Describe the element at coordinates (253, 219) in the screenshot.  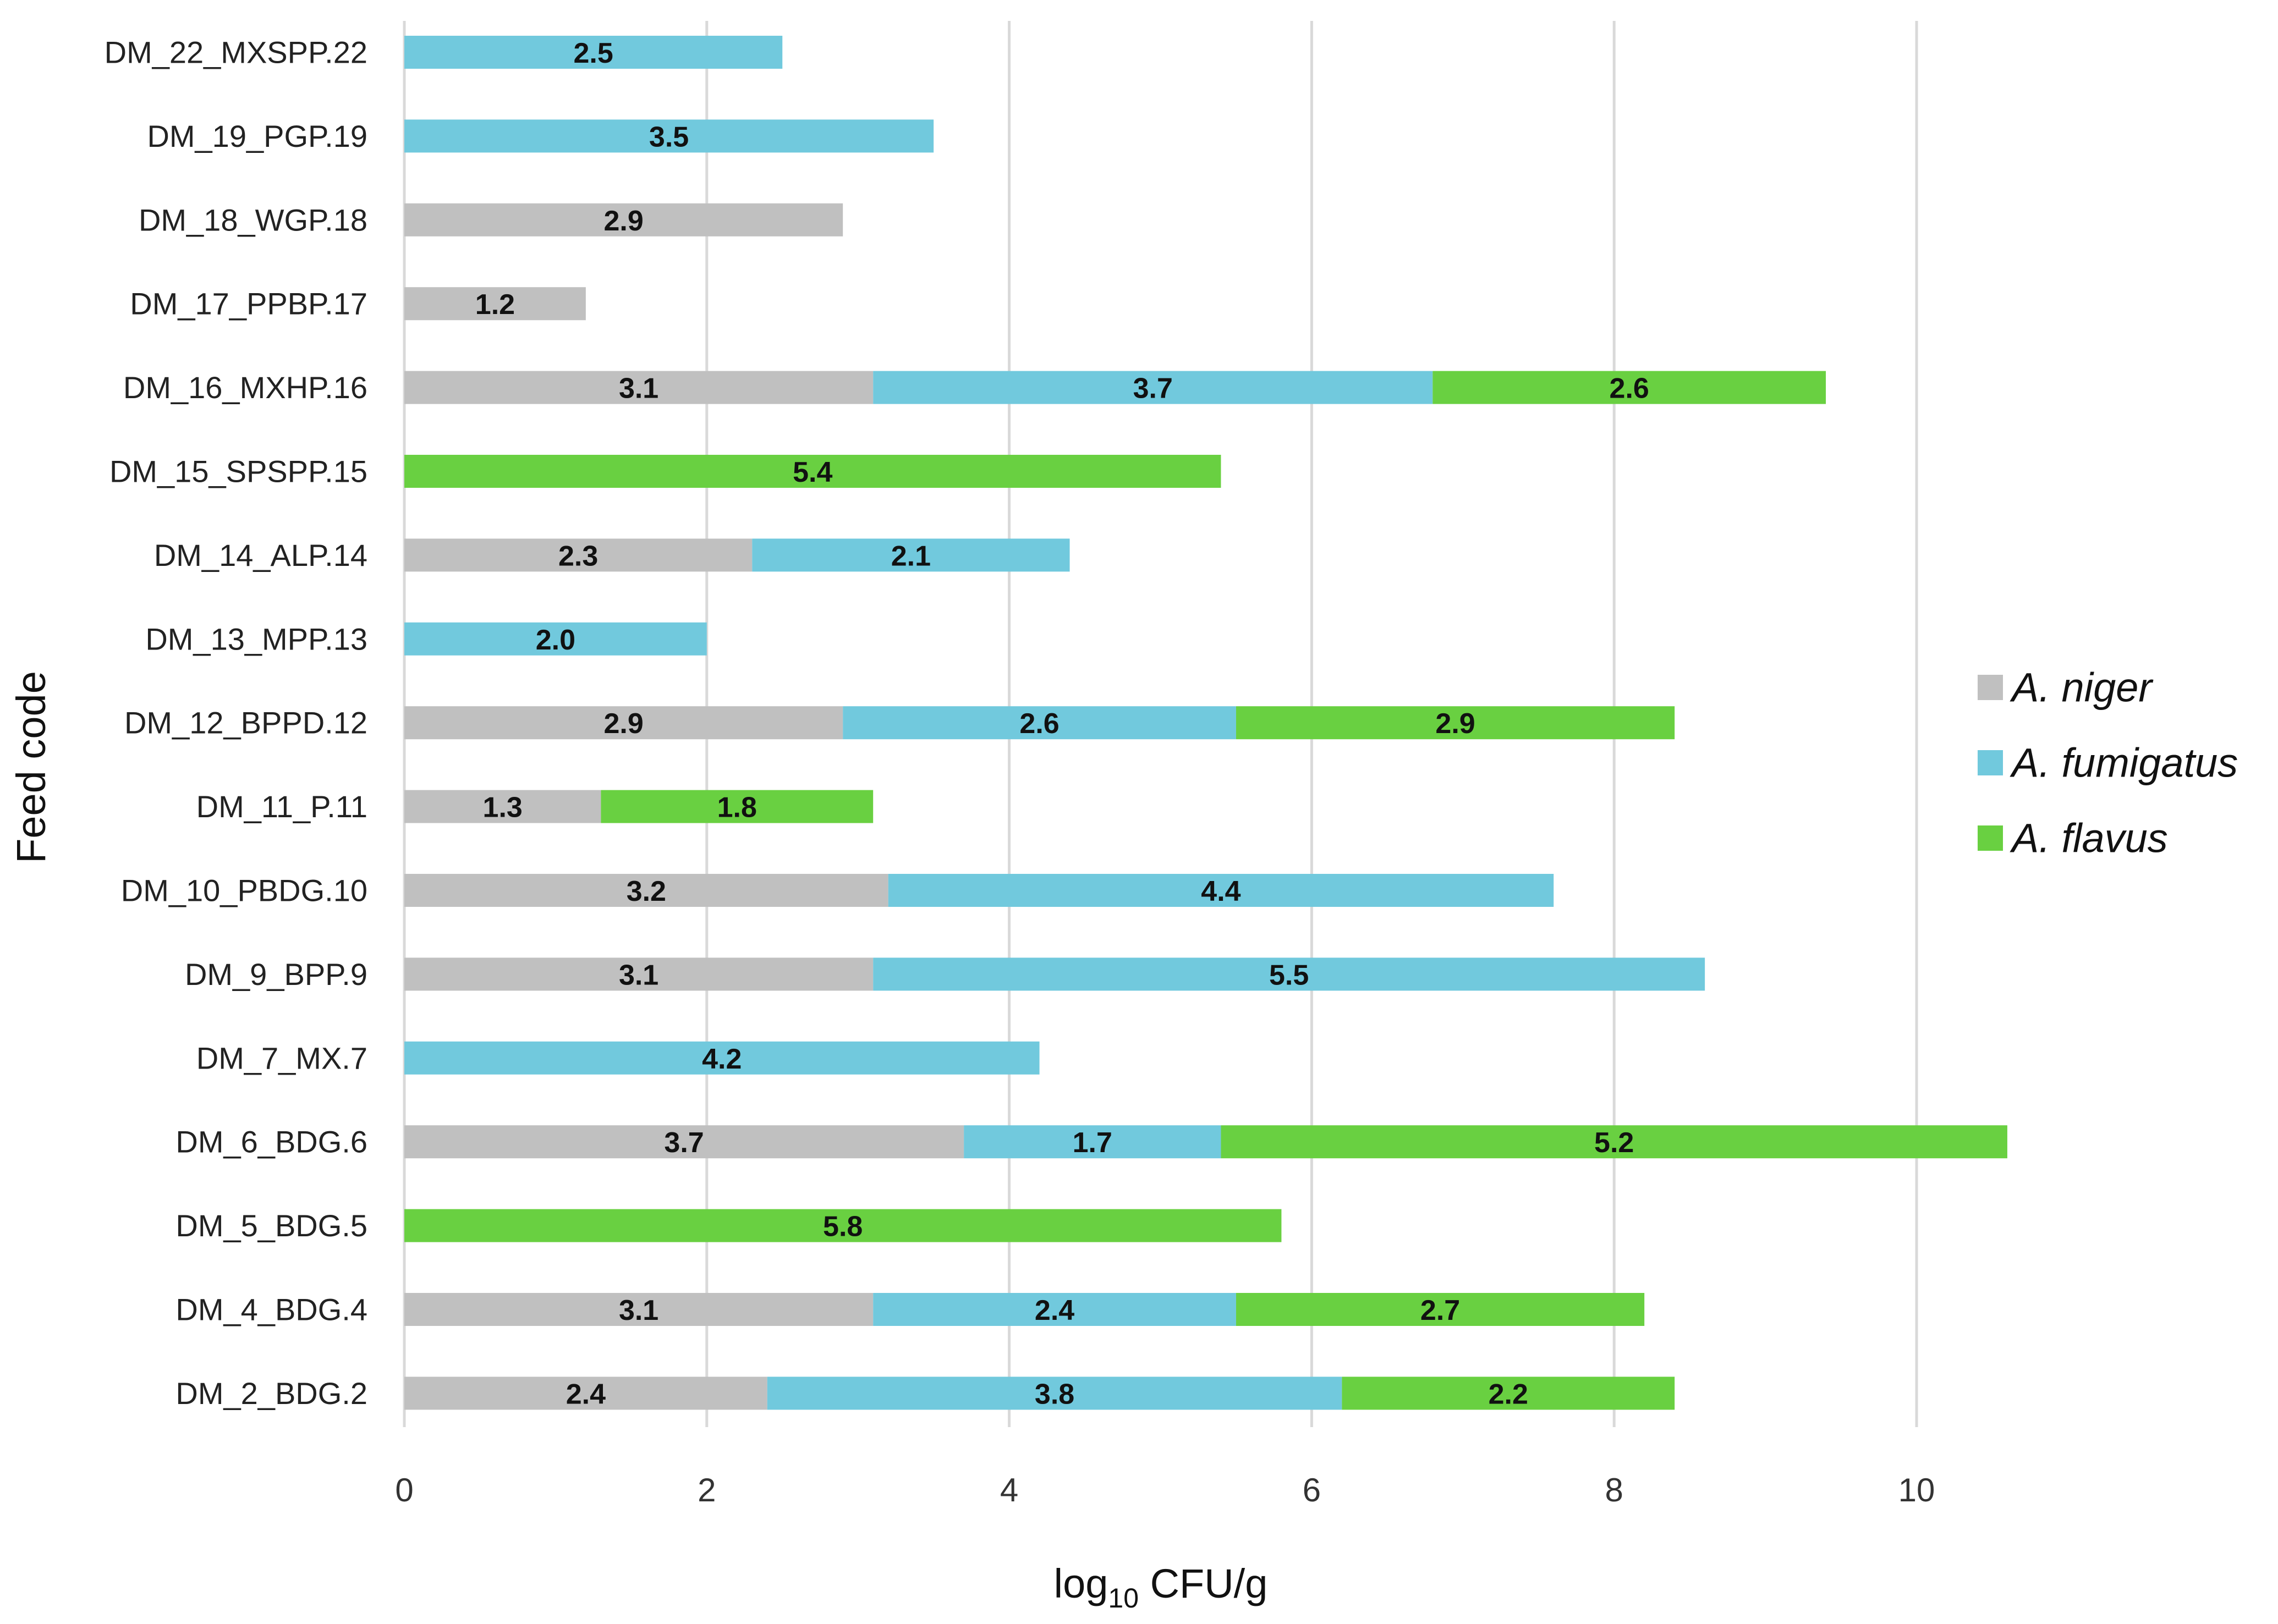
I see `category-label: DM_18_WGP.18` at that location.